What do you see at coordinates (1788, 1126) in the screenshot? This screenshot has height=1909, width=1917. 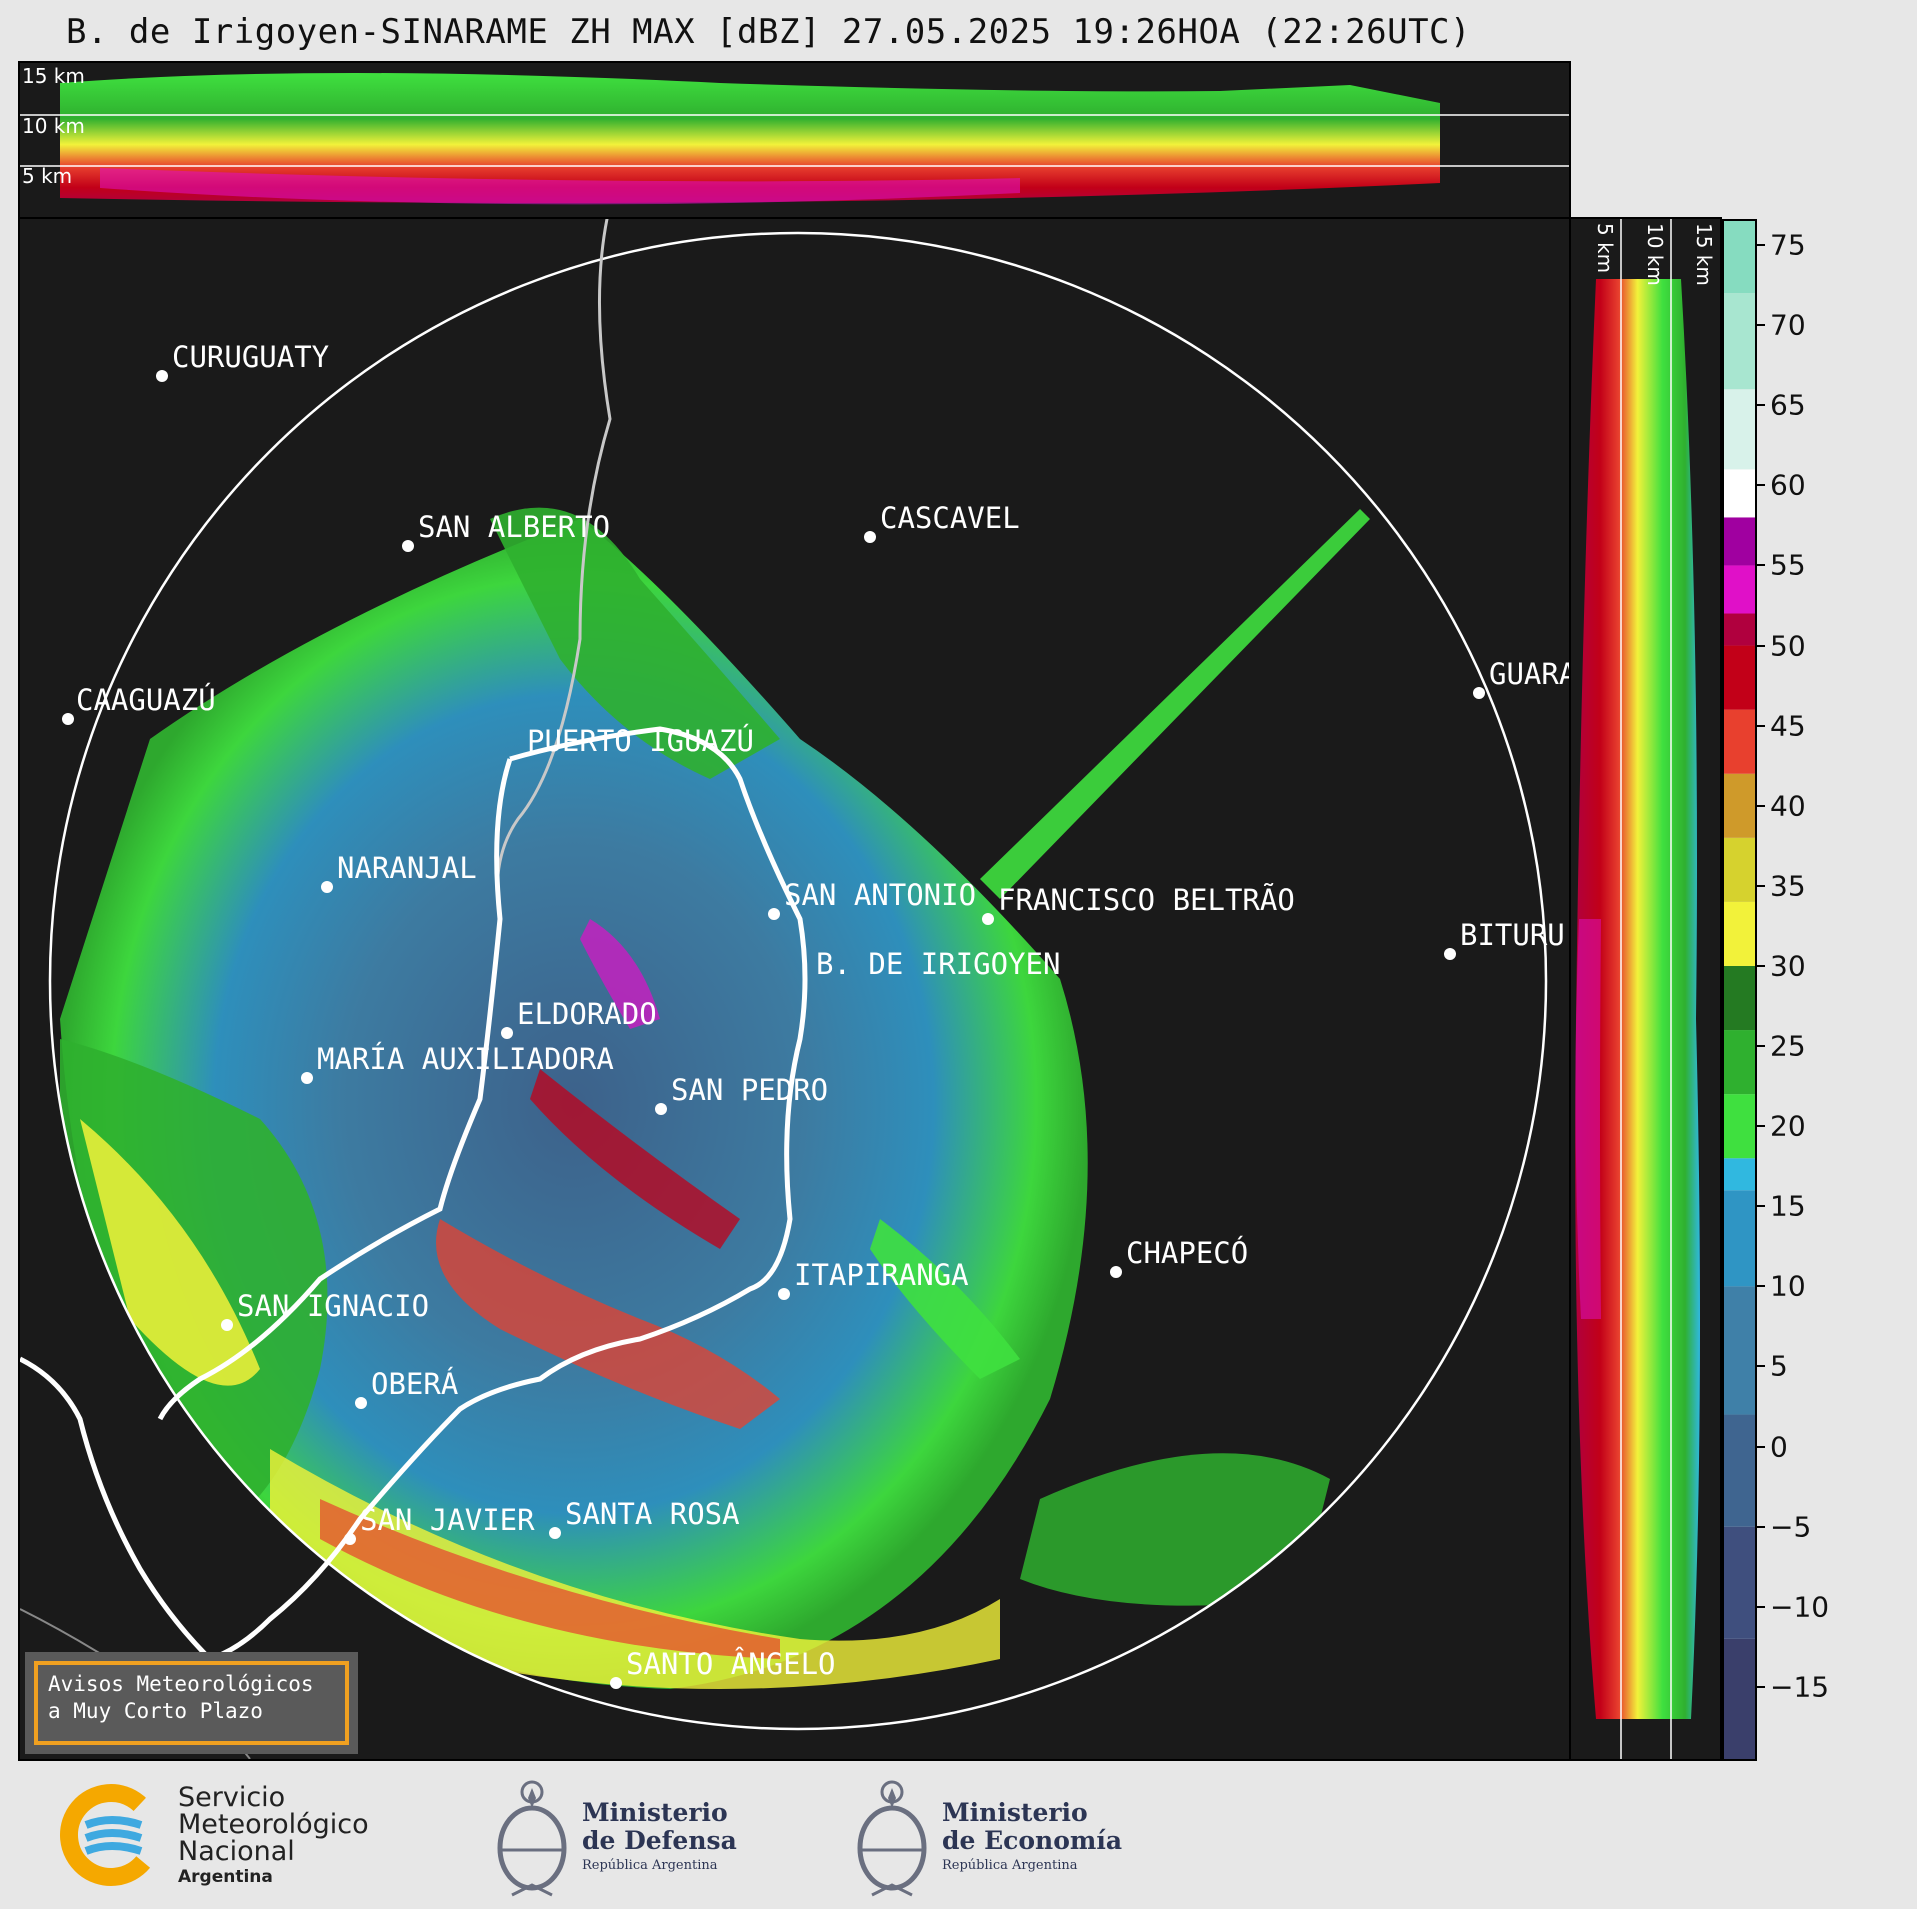 I see `colorbar-tick-label: 20` at bounding box center [1788, 1126].